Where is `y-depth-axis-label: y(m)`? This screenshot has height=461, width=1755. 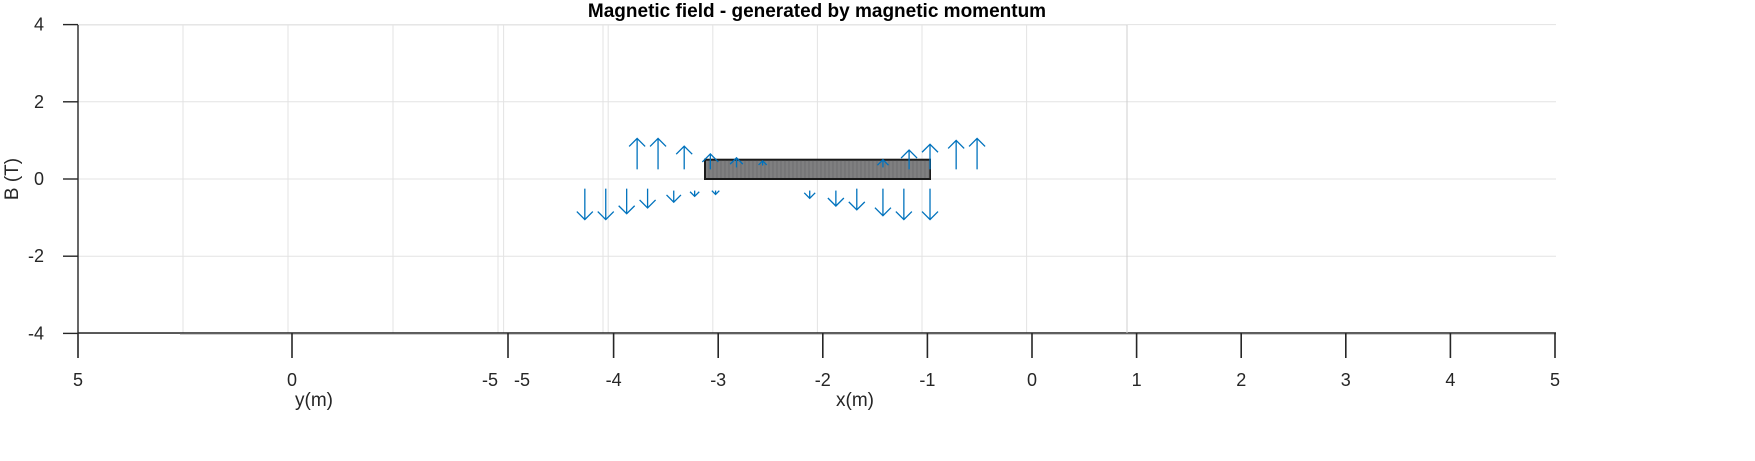
y-depth-axis-label: y(m) is located at coordinates (314, 400).